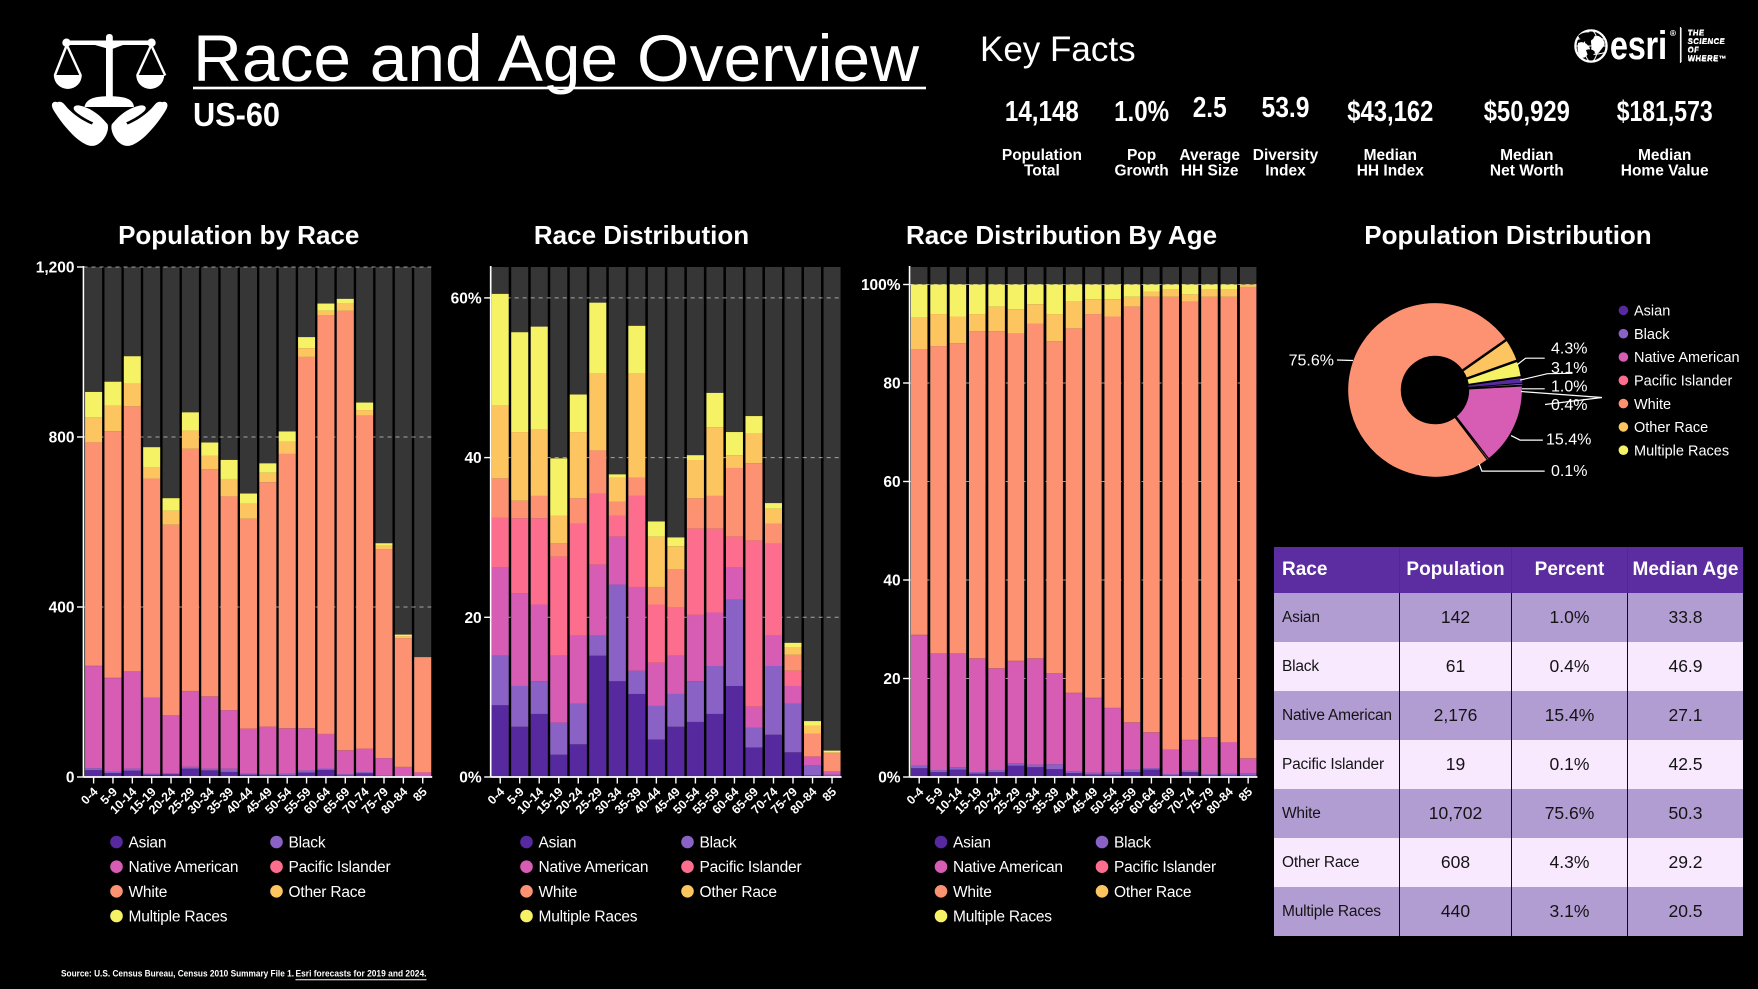 The height and width of the screenshot is (989, 1758). What do you see at coordinates (1527, 112) in the screenshot?
I see `svg-text: $50,929` at bounding box center [1527, 112].